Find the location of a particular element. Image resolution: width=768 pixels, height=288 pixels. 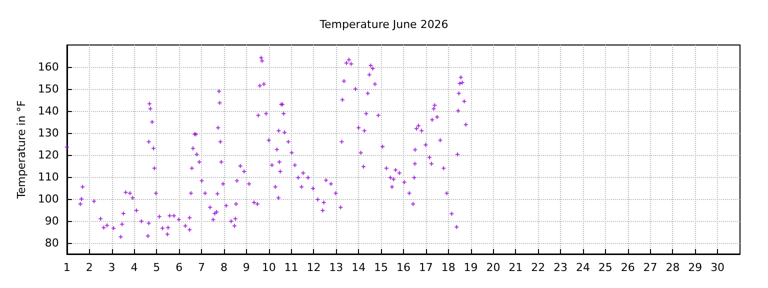

x-tick-label: 13 is located at coordinates (336, 267).